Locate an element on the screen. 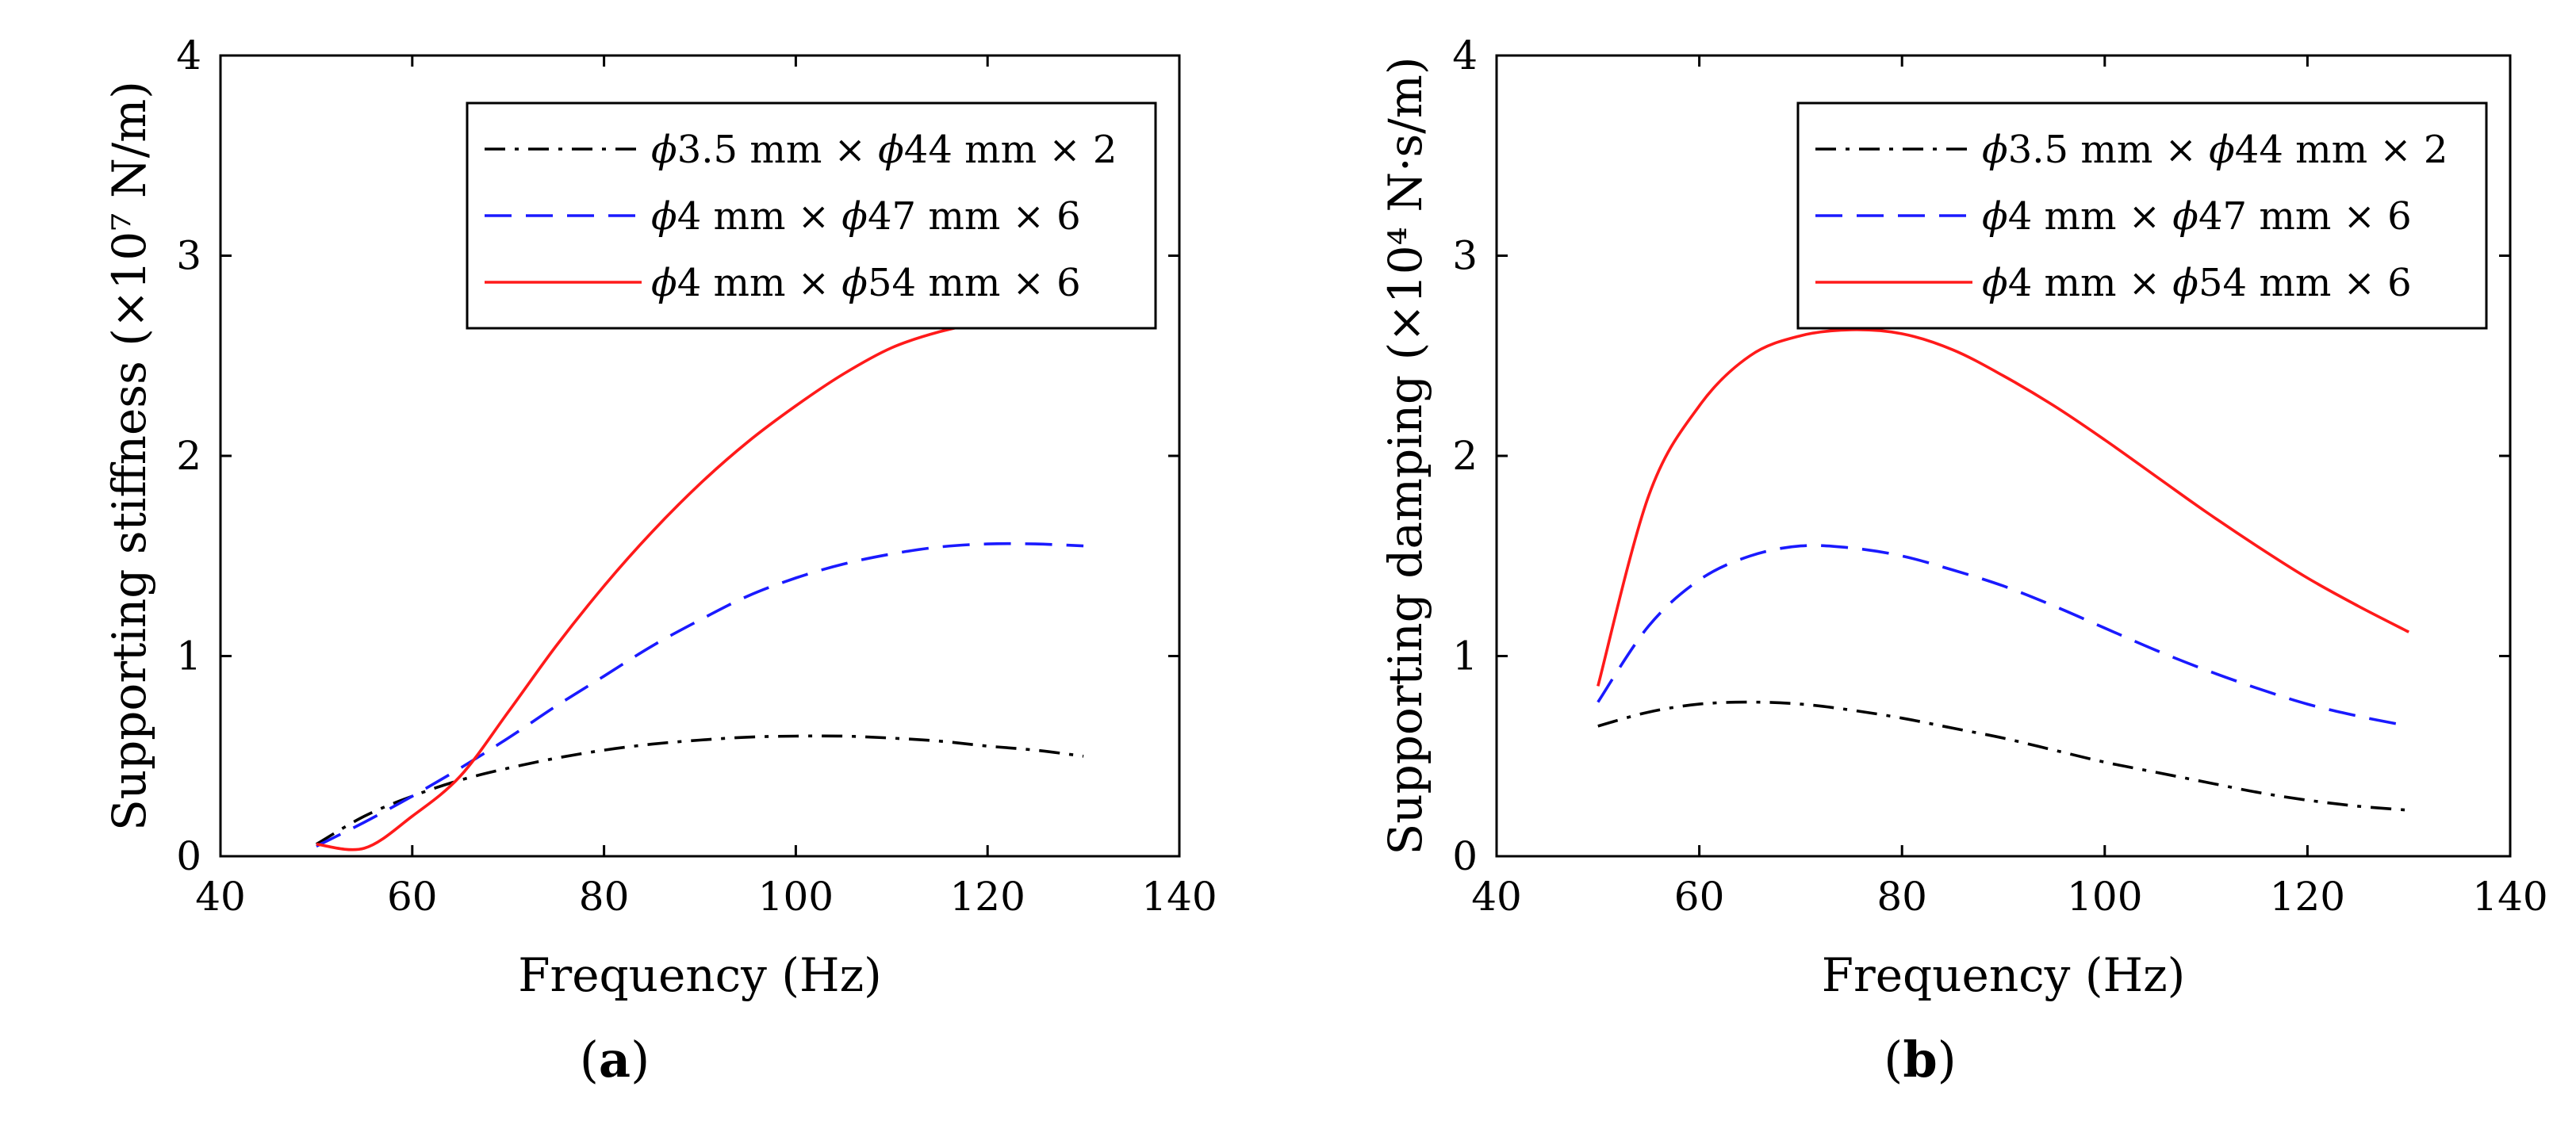  panel-a-legend-label-3: ϕ4 mm × ϕ54 mm × 6 is located at coordinates (866, 283).